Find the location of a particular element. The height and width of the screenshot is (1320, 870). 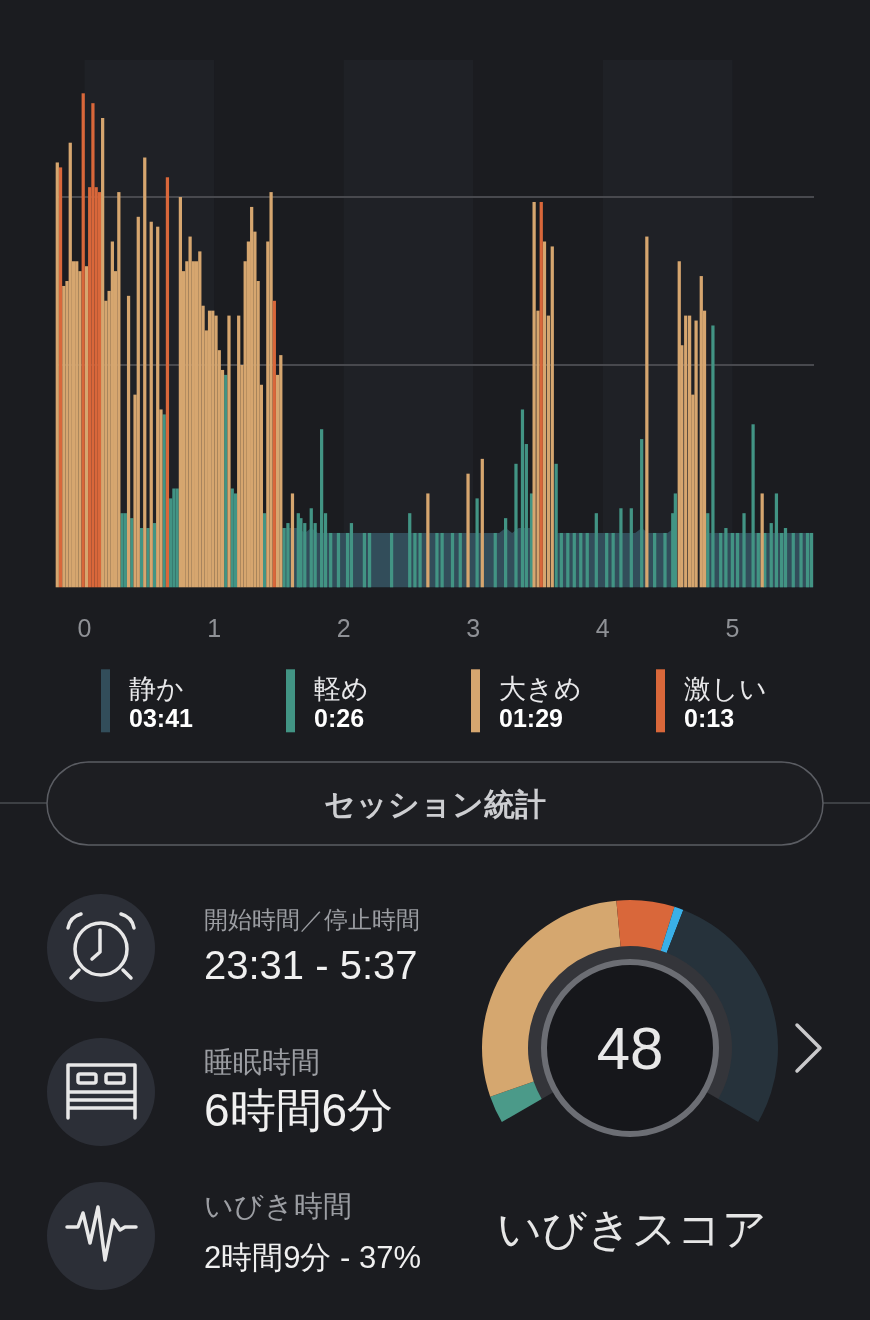

text: いびき時間 is located at coordinates (278, 1206).